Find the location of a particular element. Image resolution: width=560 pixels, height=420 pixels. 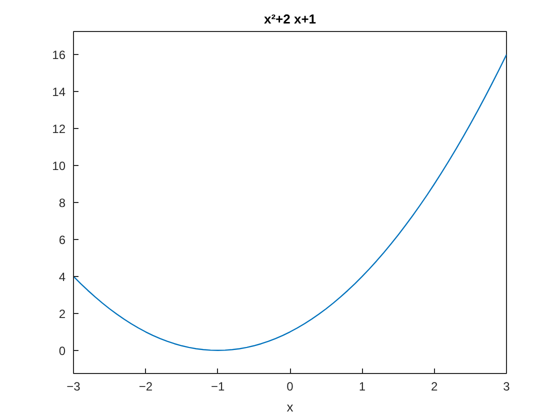

x-tick-label: −1 is located at coordinates (217, 387).